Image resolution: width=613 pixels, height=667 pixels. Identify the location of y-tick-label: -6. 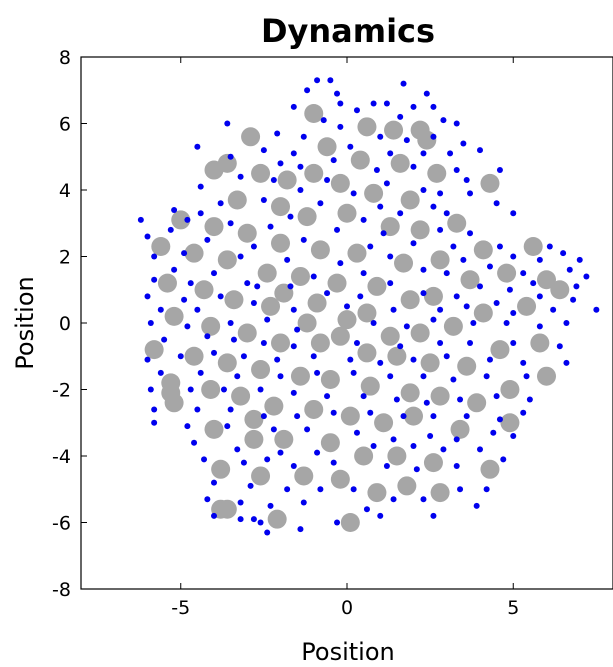
(61, 524).